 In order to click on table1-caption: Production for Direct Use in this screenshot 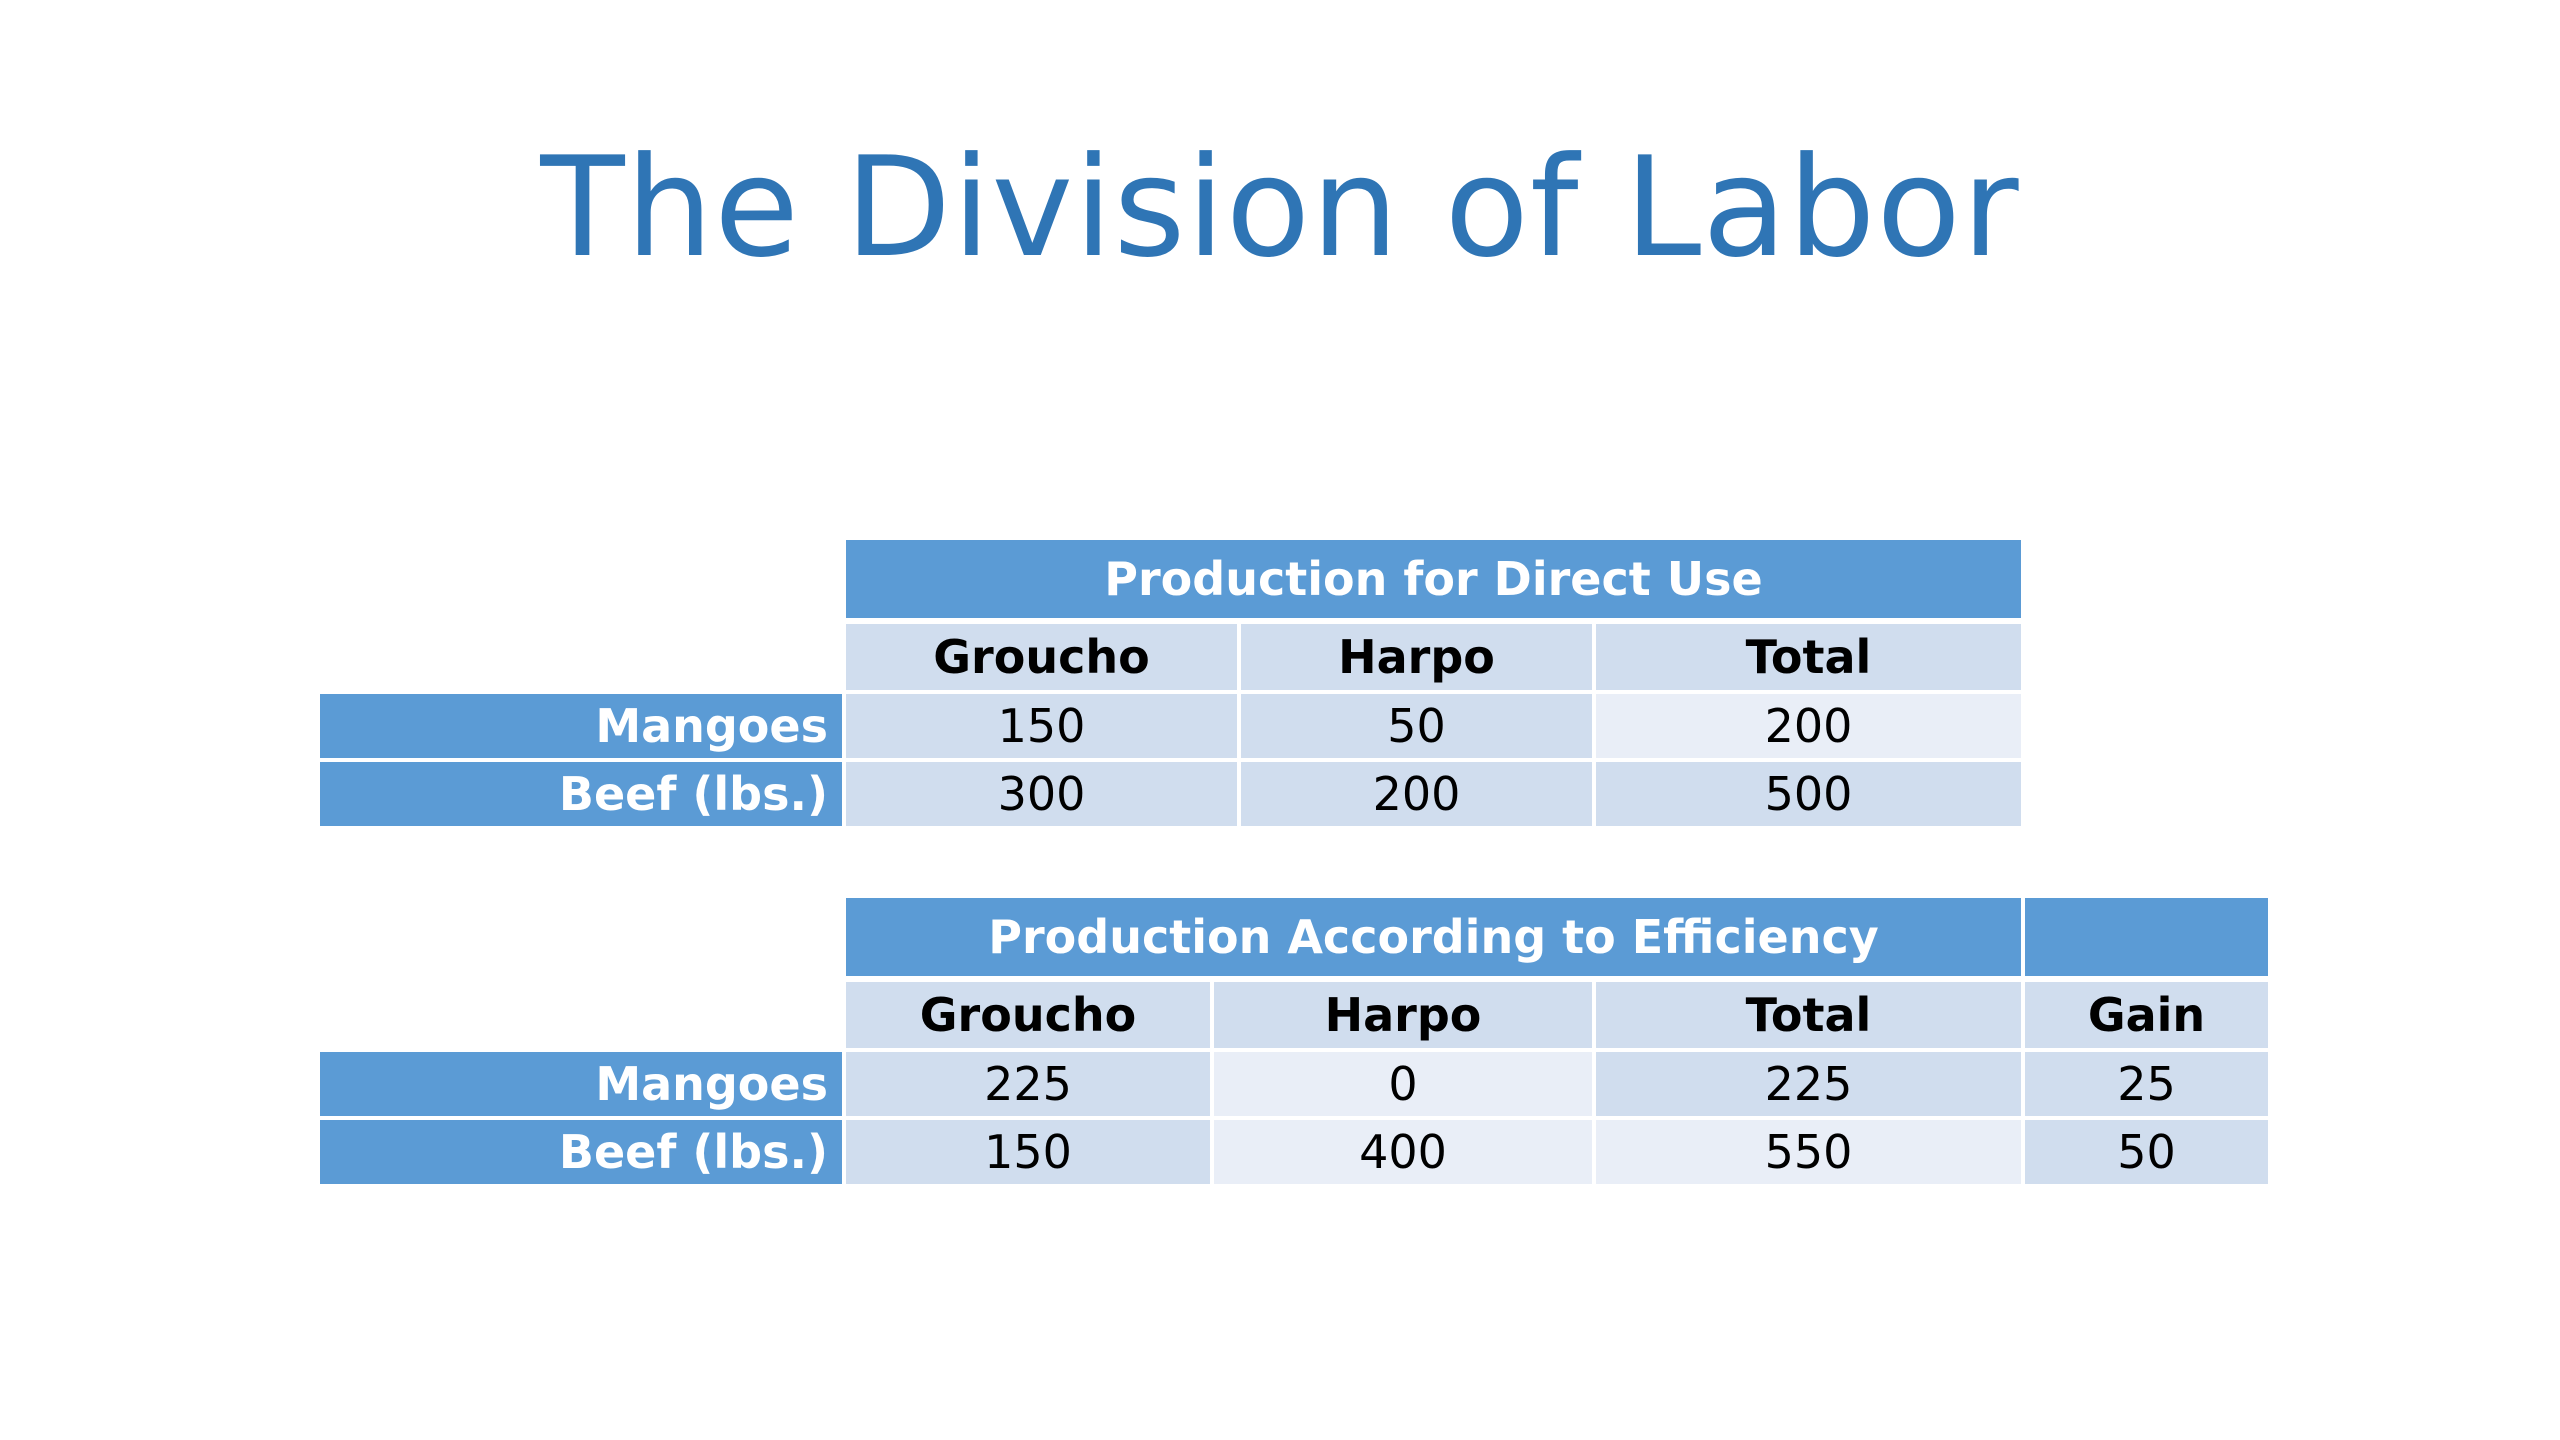, I will do `click(1433, 579)`.